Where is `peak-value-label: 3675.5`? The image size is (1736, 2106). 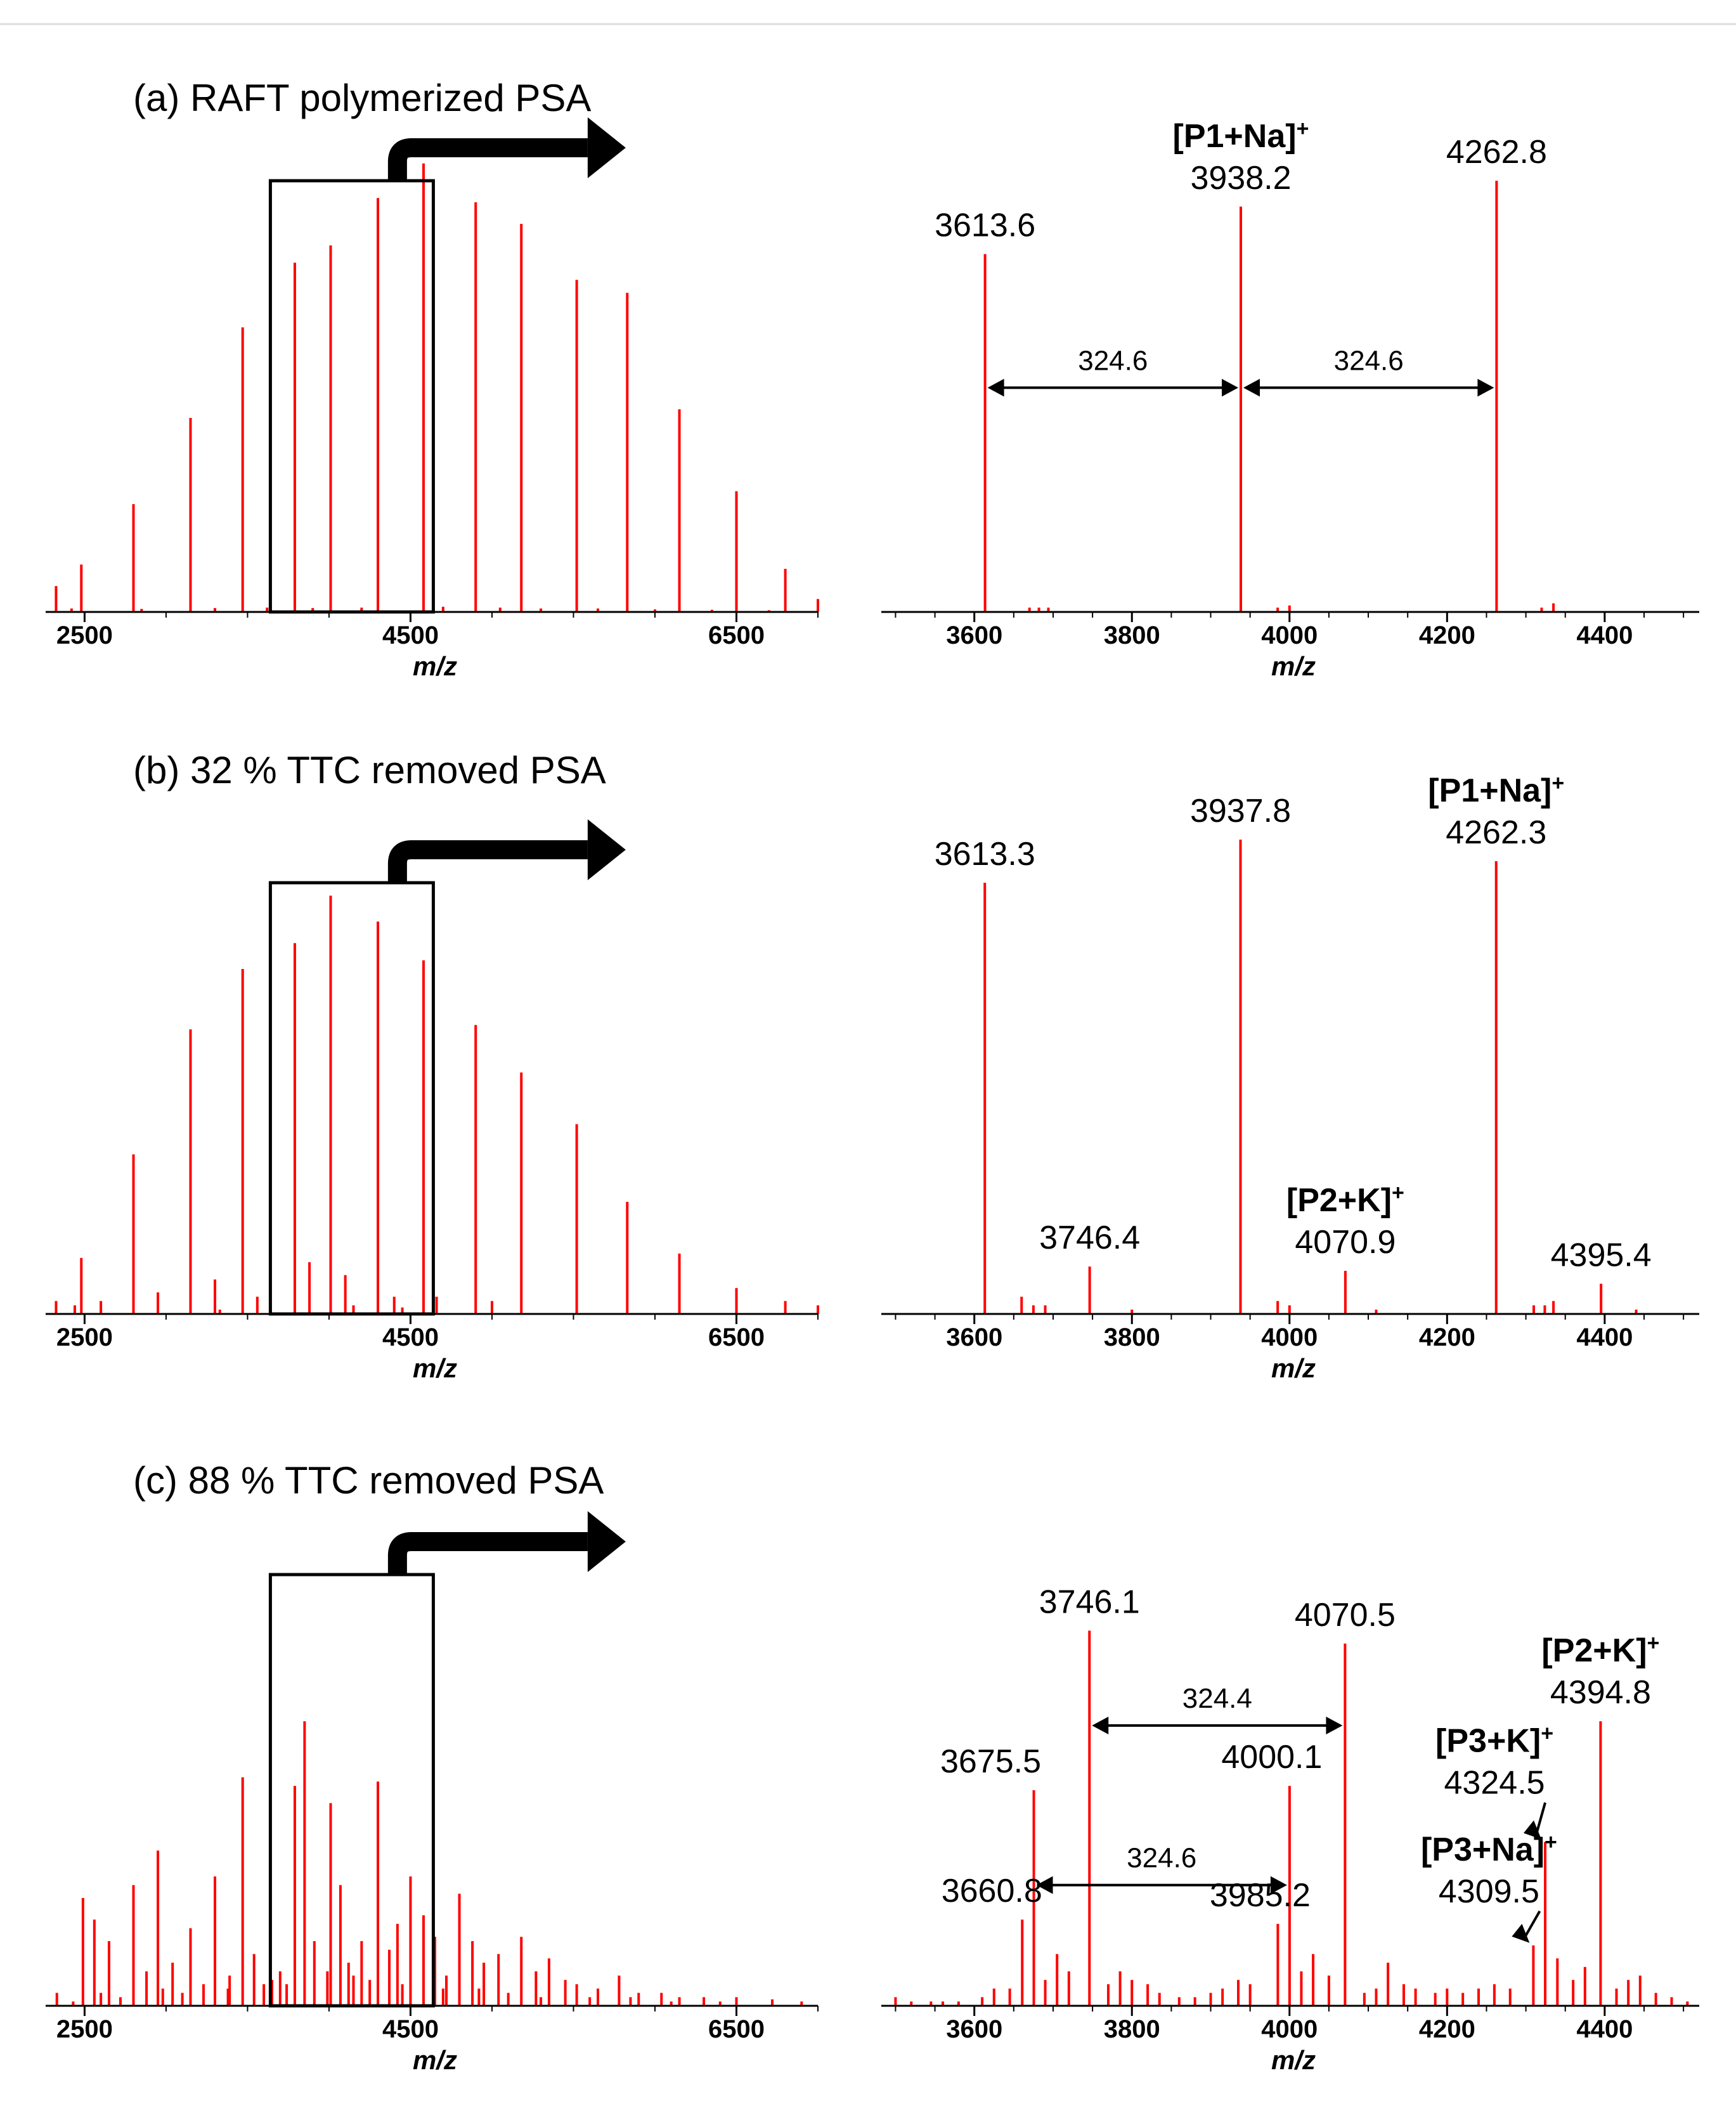
peak-value-label: 3675.5 is located at coordinates (990, 1761).